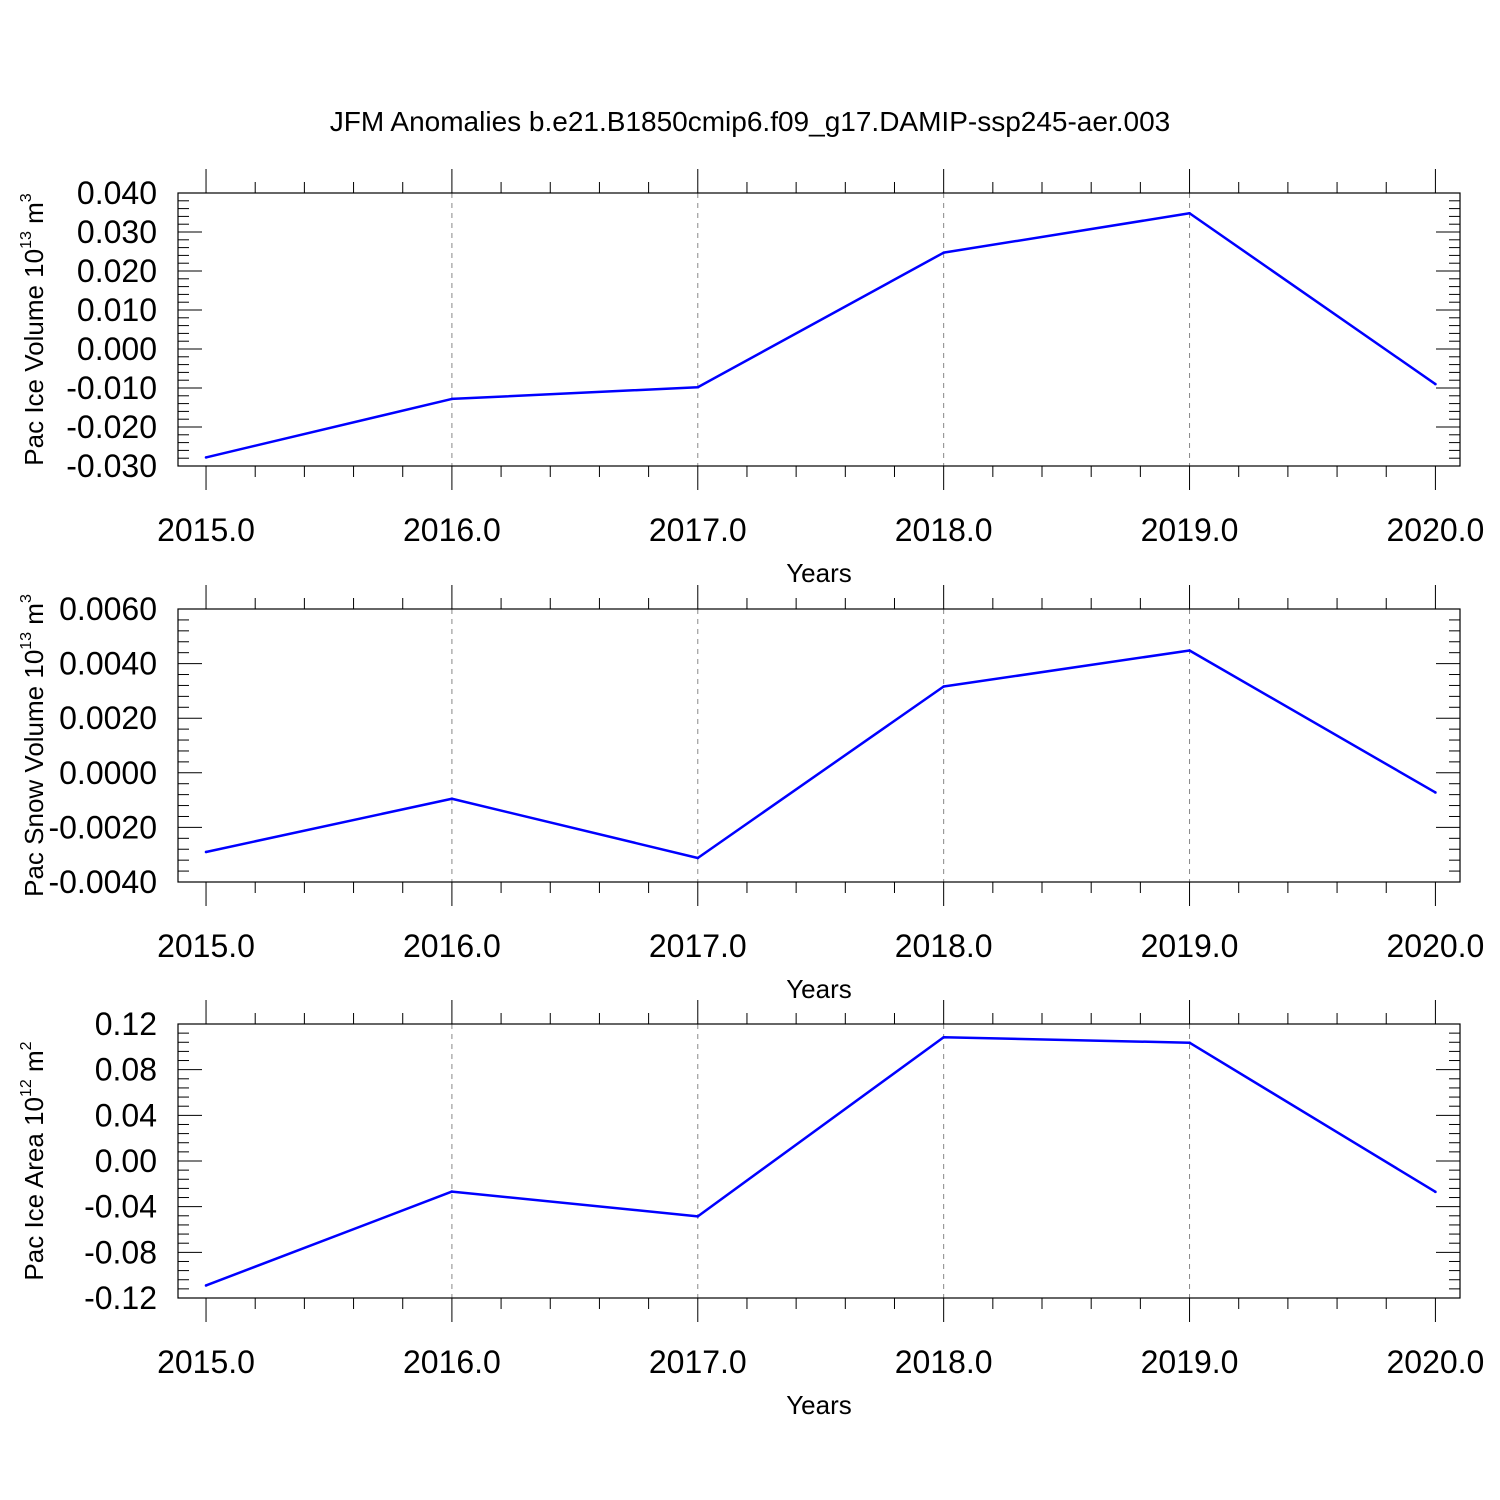  What do you see at coordinates (120, 1252) in the screenshot?
I see `y-tick-label: -0.08` at bounding box center [120, 1252].